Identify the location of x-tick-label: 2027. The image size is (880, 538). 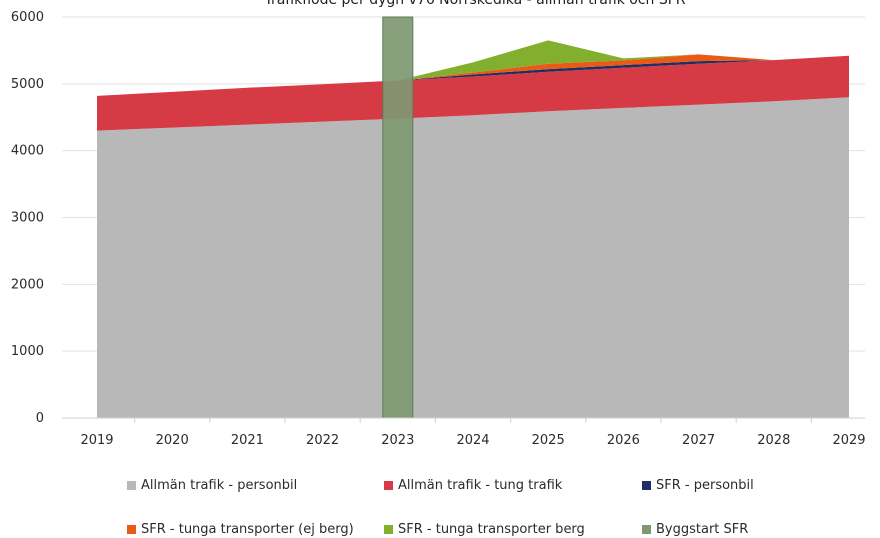
(698, 440).